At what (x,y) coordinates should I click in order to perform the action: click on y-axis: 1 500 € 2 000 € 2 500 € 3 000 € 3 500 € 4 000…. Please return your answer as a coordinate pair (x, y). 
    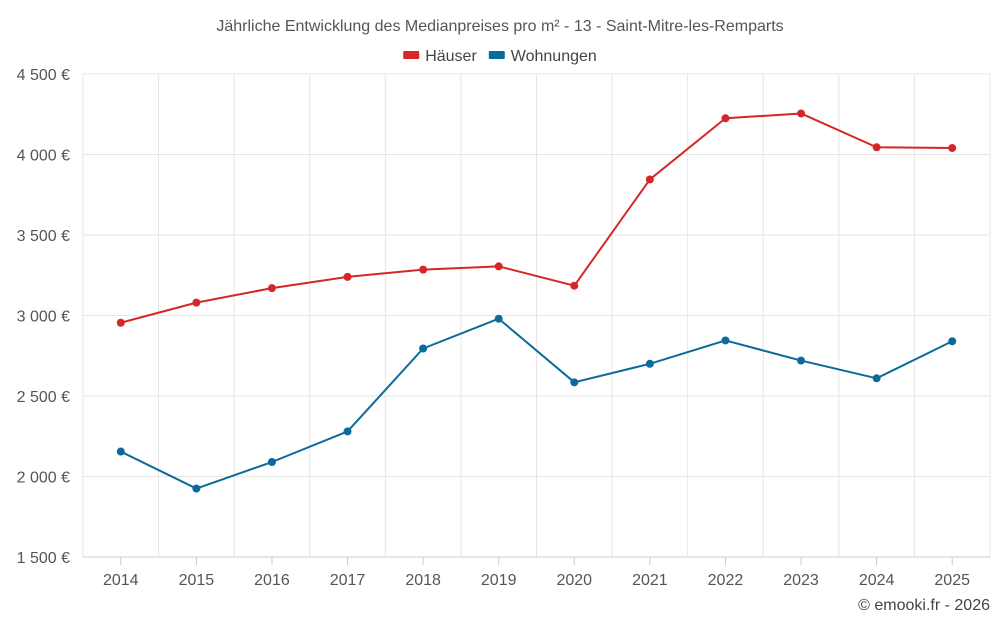
    Looking at the image, I should click on (43, 317).